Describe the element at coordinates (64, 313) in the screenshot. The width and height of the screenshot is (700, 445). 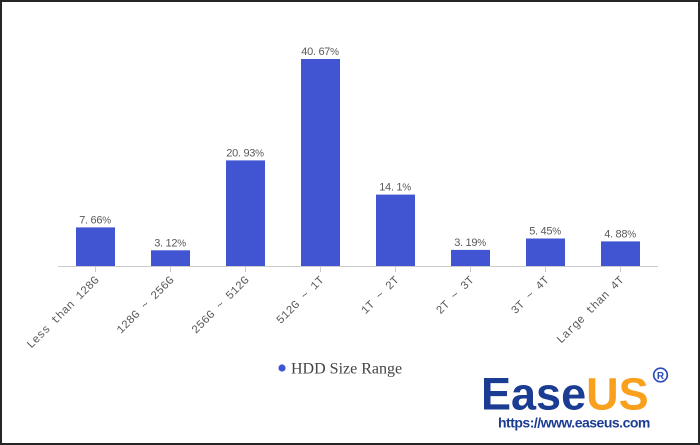
I see `svg-text: Less than 128G` at that location.